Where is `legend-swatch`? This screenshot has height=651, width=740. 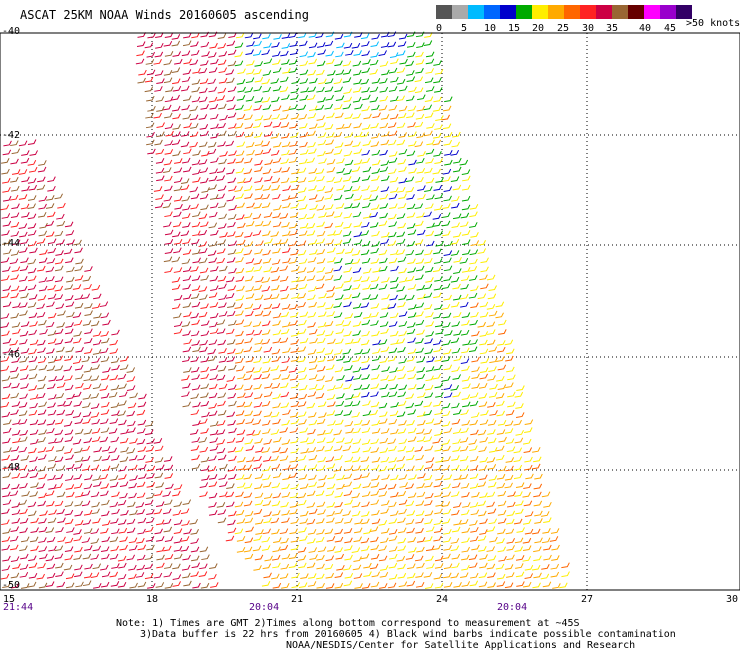 legend-swatch is located at coordinates (620, 12).